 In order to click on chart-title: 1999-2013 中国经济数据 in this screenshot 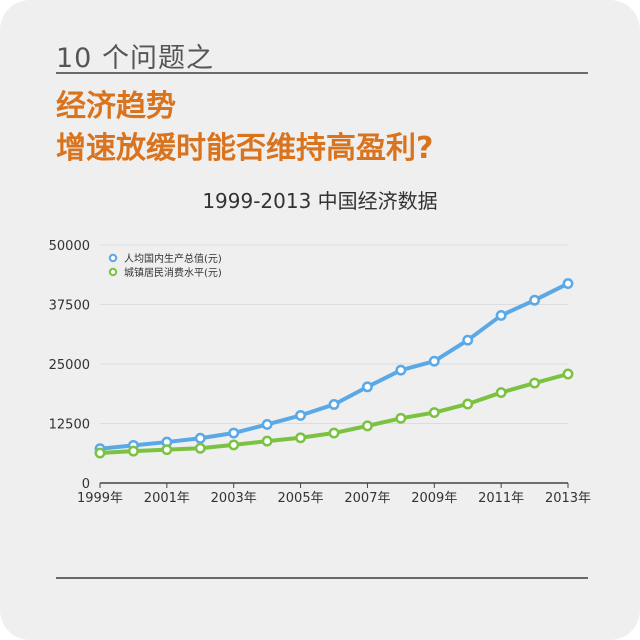, I will do `click(320, 201)`.